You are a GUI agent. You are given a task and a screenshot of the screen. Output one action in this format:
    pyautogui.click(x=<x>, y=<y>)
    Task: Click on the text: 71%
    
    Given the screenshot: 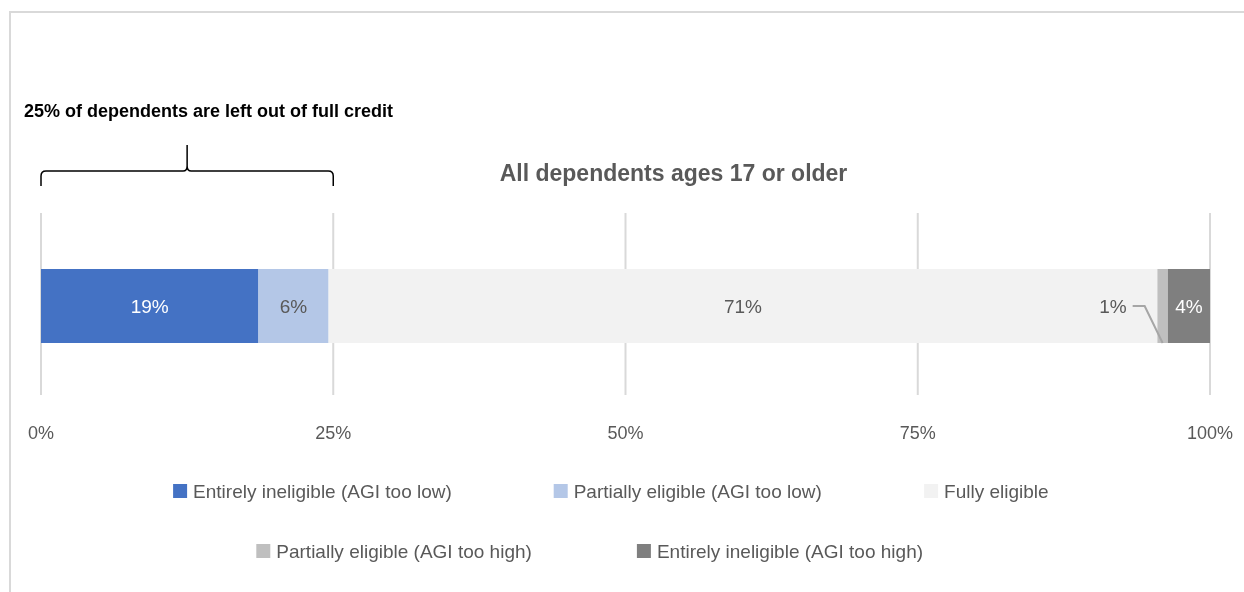 What is the action you would take?
    pyautogui.click(x=742, y=306)
    